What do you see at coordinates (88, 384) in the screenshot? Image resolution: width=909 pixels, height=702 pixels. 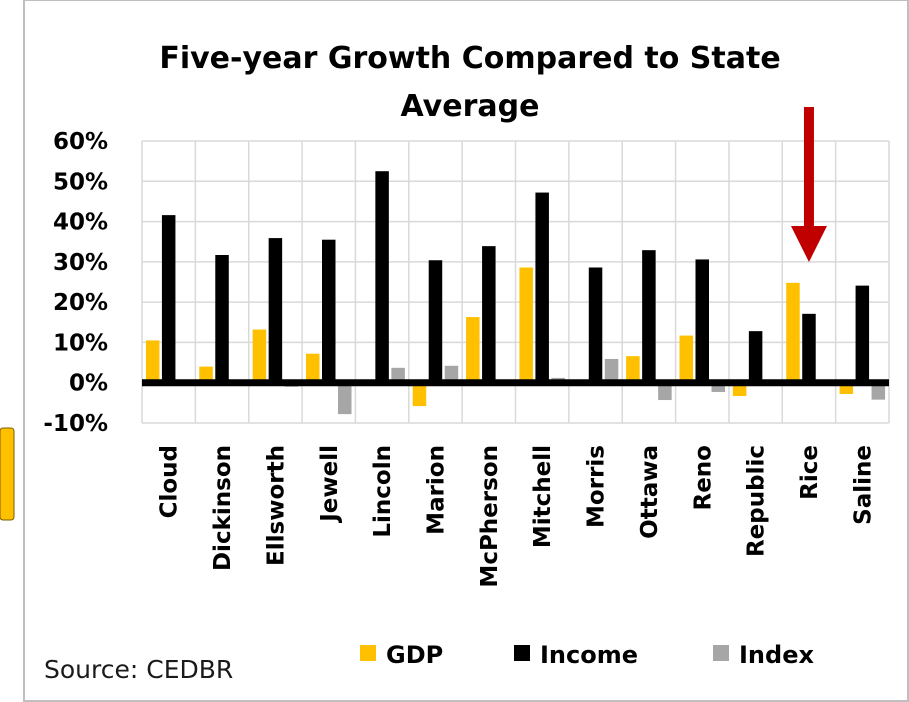 I see `y-tick-label: 0%` at bounding box center [88, 384].